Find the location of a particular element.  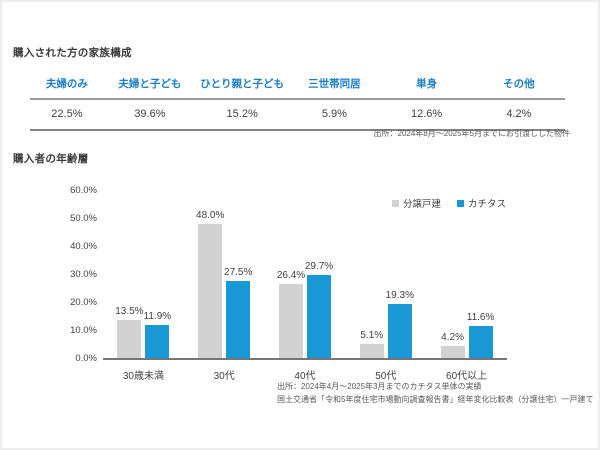

bar-value-label: 5.1% is located at coordinates (372, 335).